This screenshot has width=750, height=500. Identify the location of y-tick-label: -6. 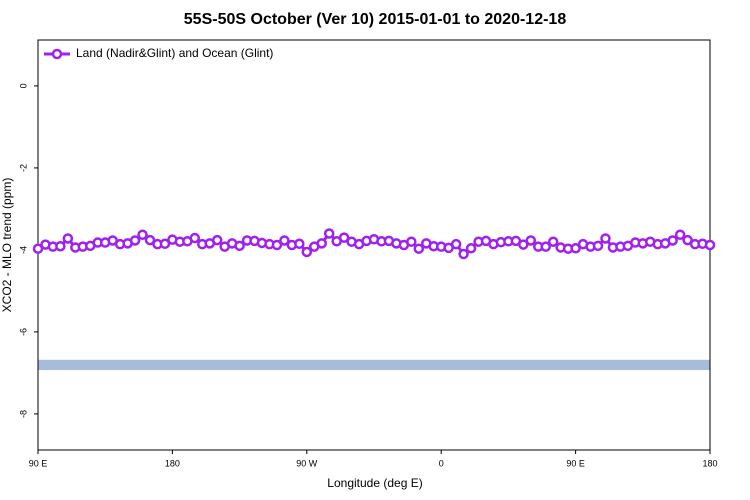
(23, 332).